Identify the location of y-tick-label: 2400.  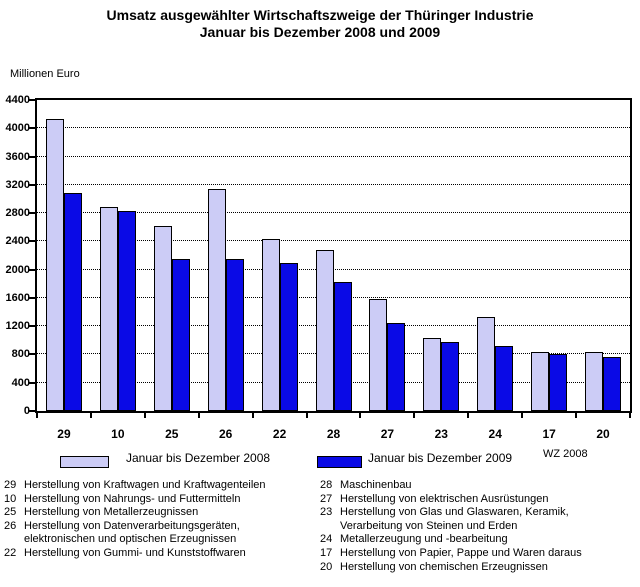
(17, 241).